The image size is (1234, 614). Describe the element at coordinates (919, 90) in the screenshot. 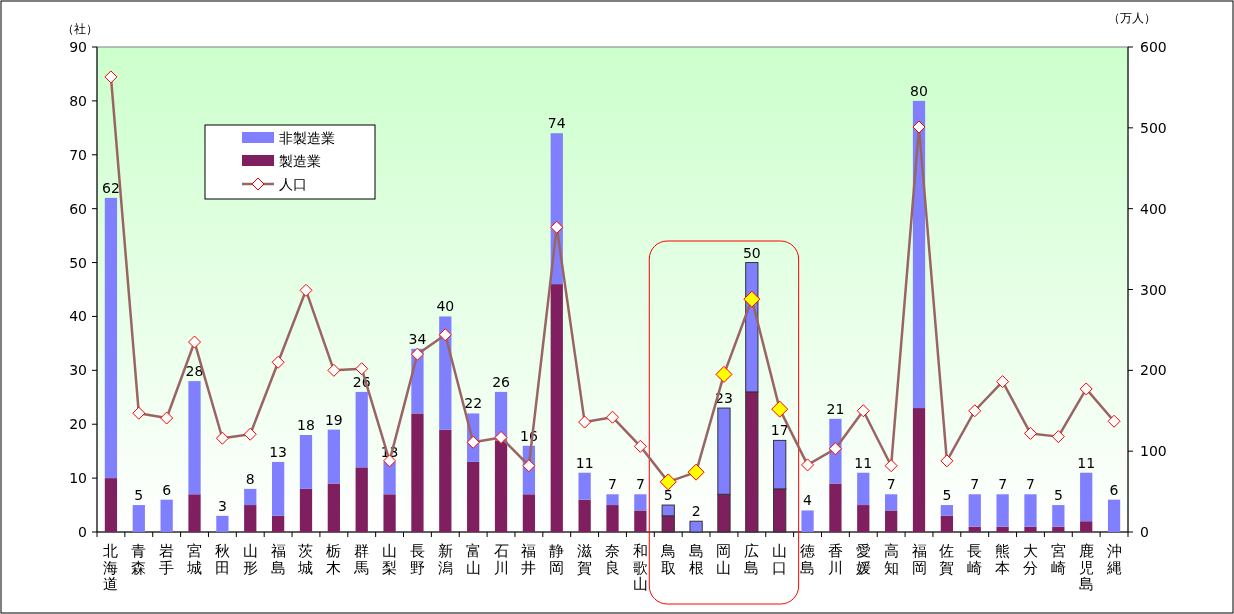

I see `total-label: 80` at that location.